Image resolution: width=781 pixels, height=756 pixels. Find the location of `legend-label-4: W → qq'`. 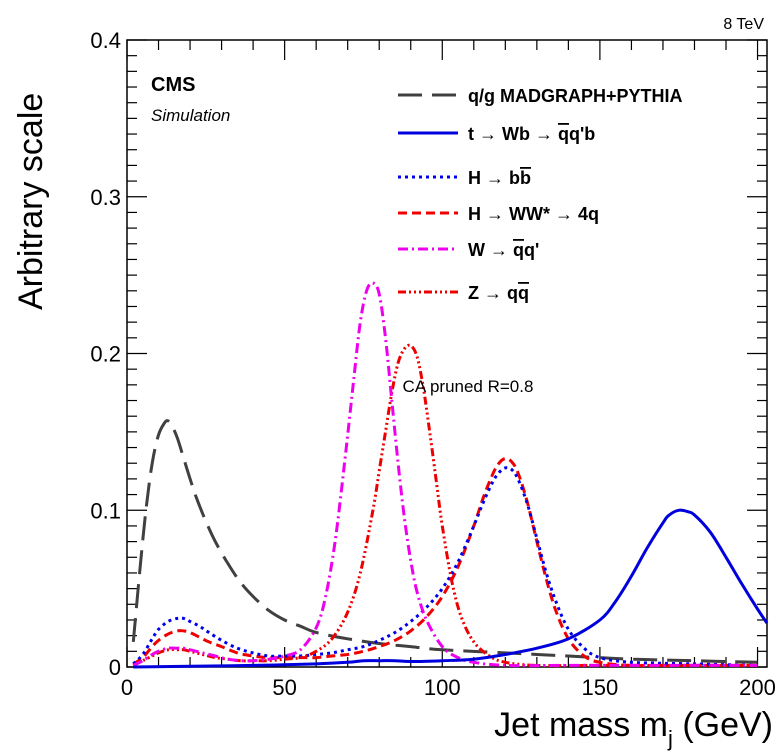

legend-label-4: W → qq' is located at coordinates (503, 250).